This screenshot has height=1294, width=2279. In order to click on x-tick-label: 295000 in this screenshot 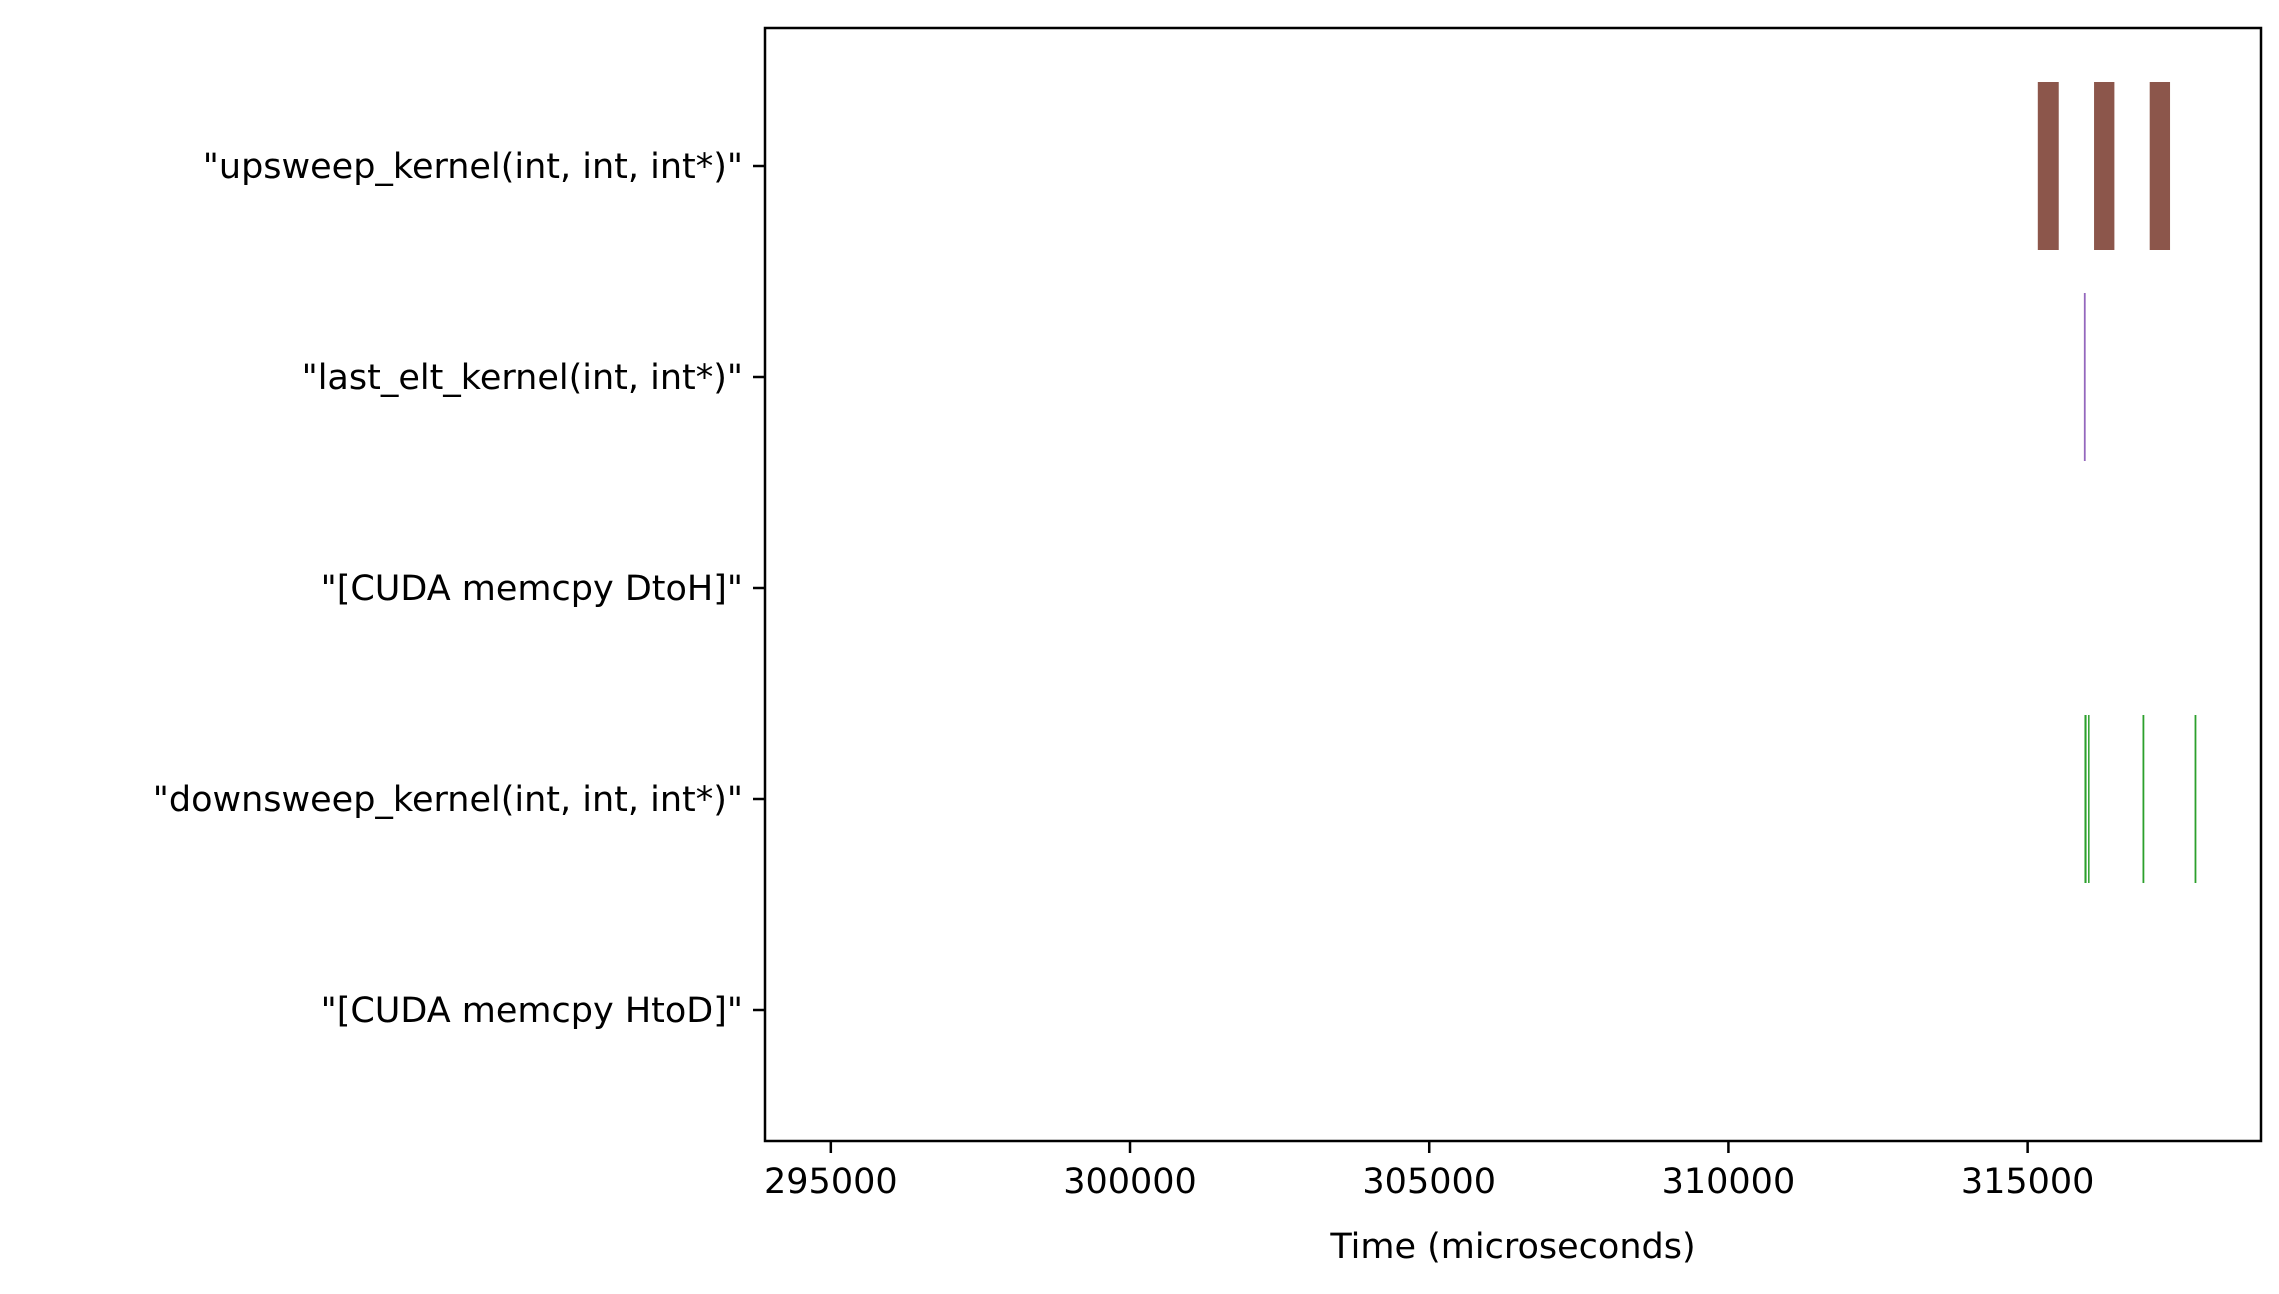, I will do `click(831, 1182)`.